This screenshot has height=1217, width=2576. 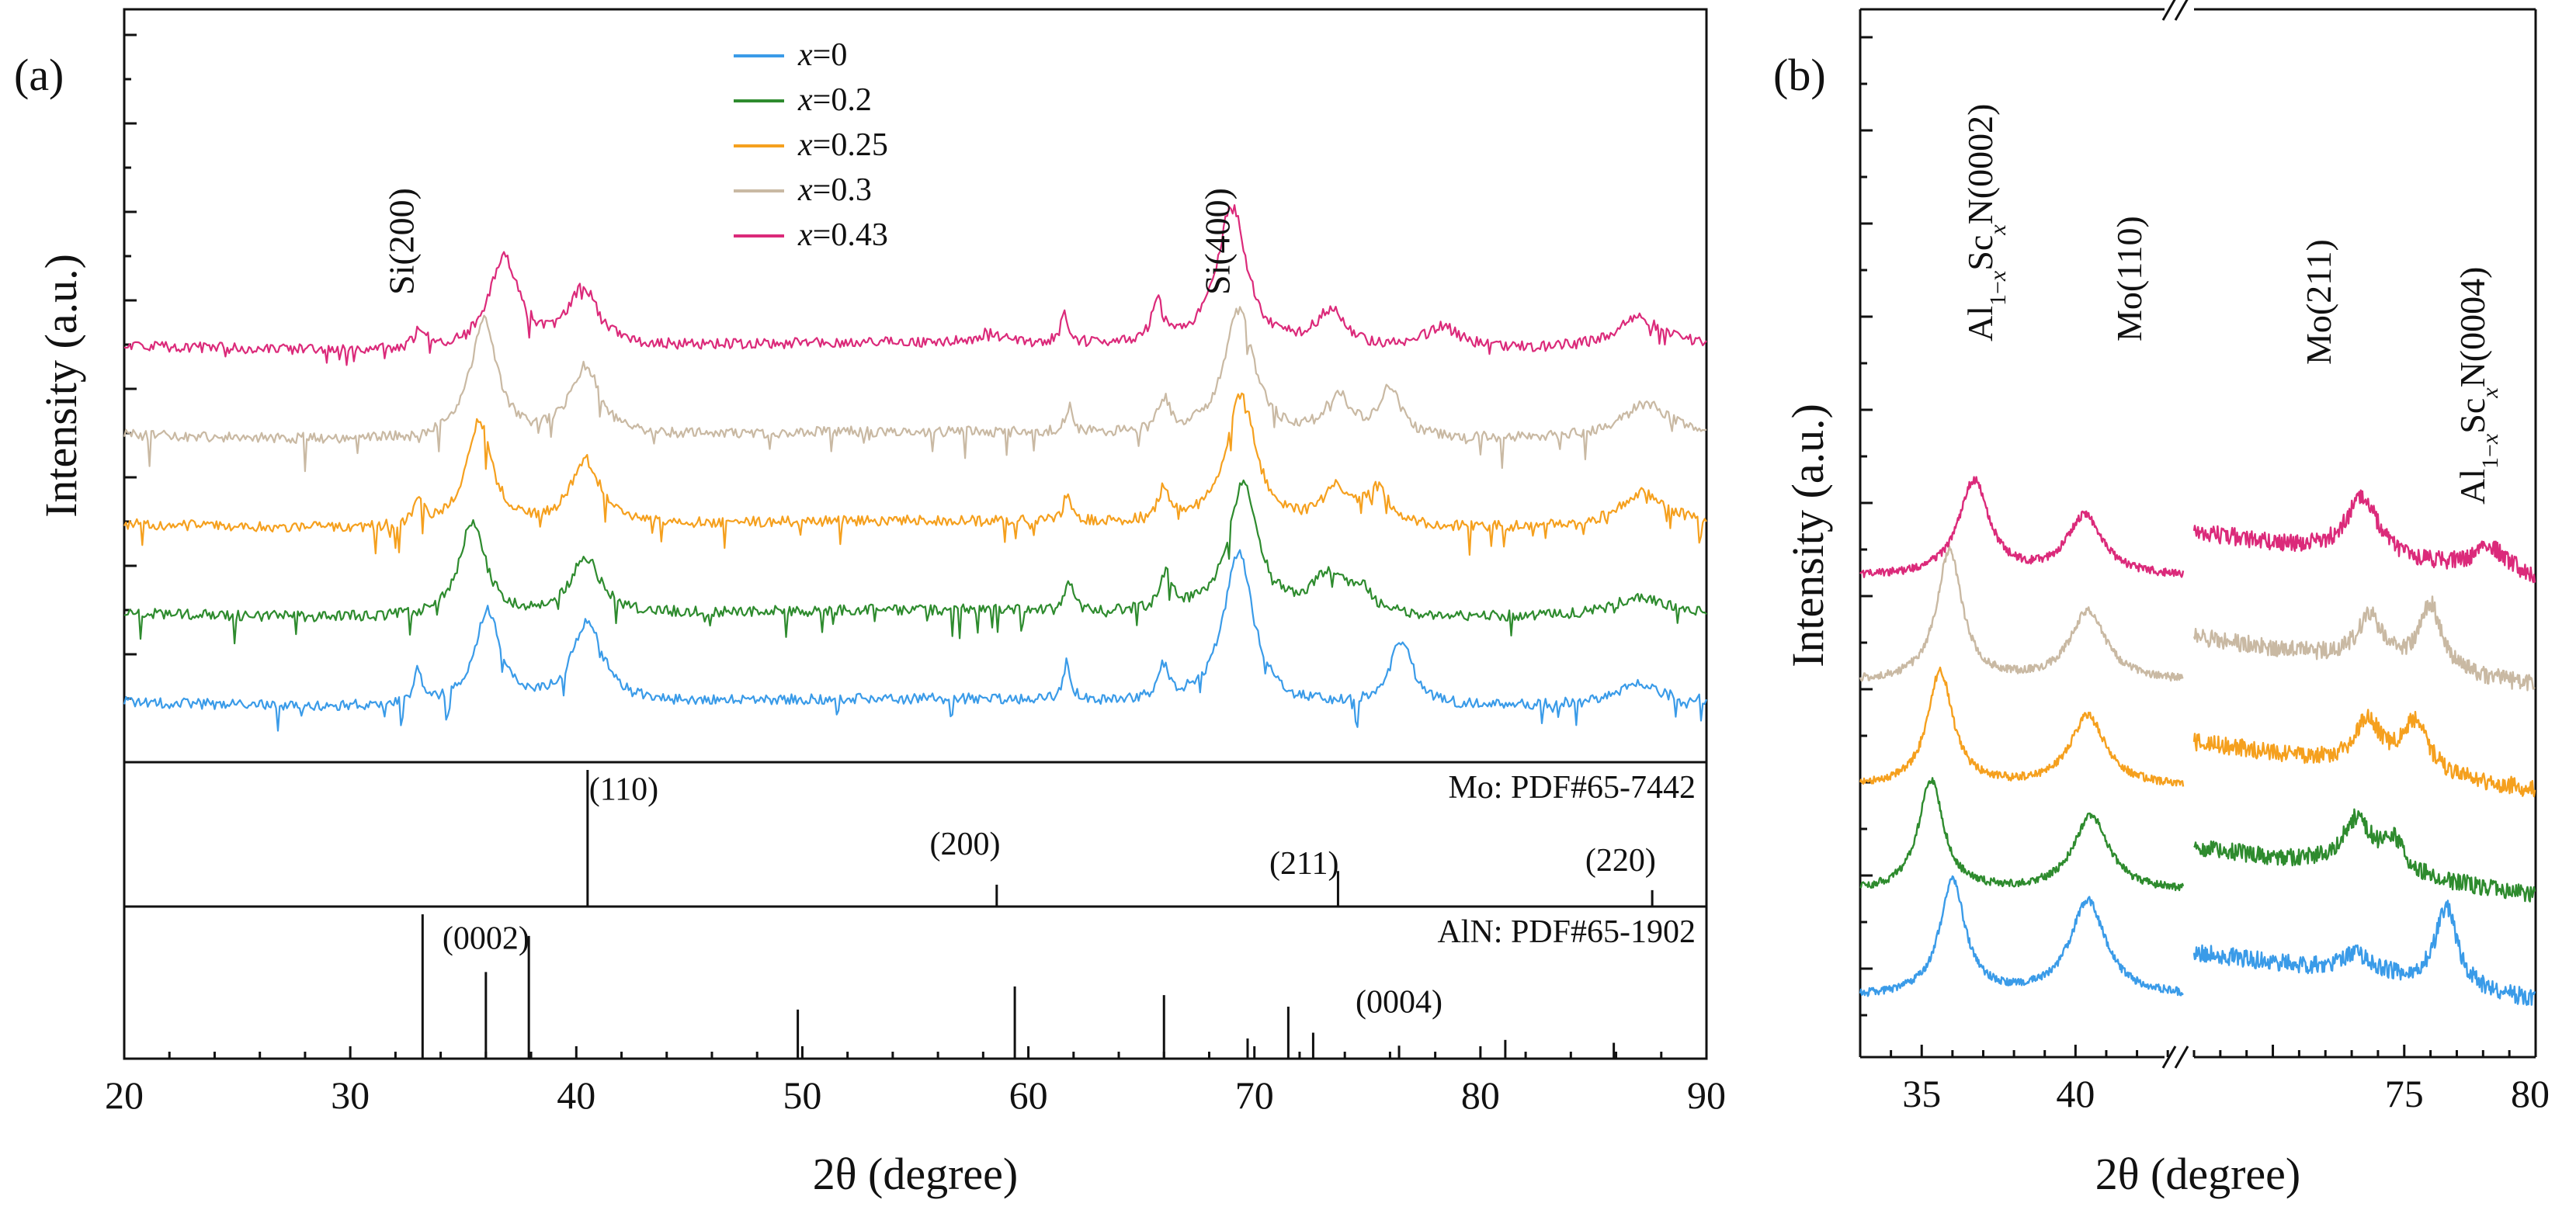 I want to click on mo-reference-title: Mo: PDF#65-7442, so click(x=1572, y=788).